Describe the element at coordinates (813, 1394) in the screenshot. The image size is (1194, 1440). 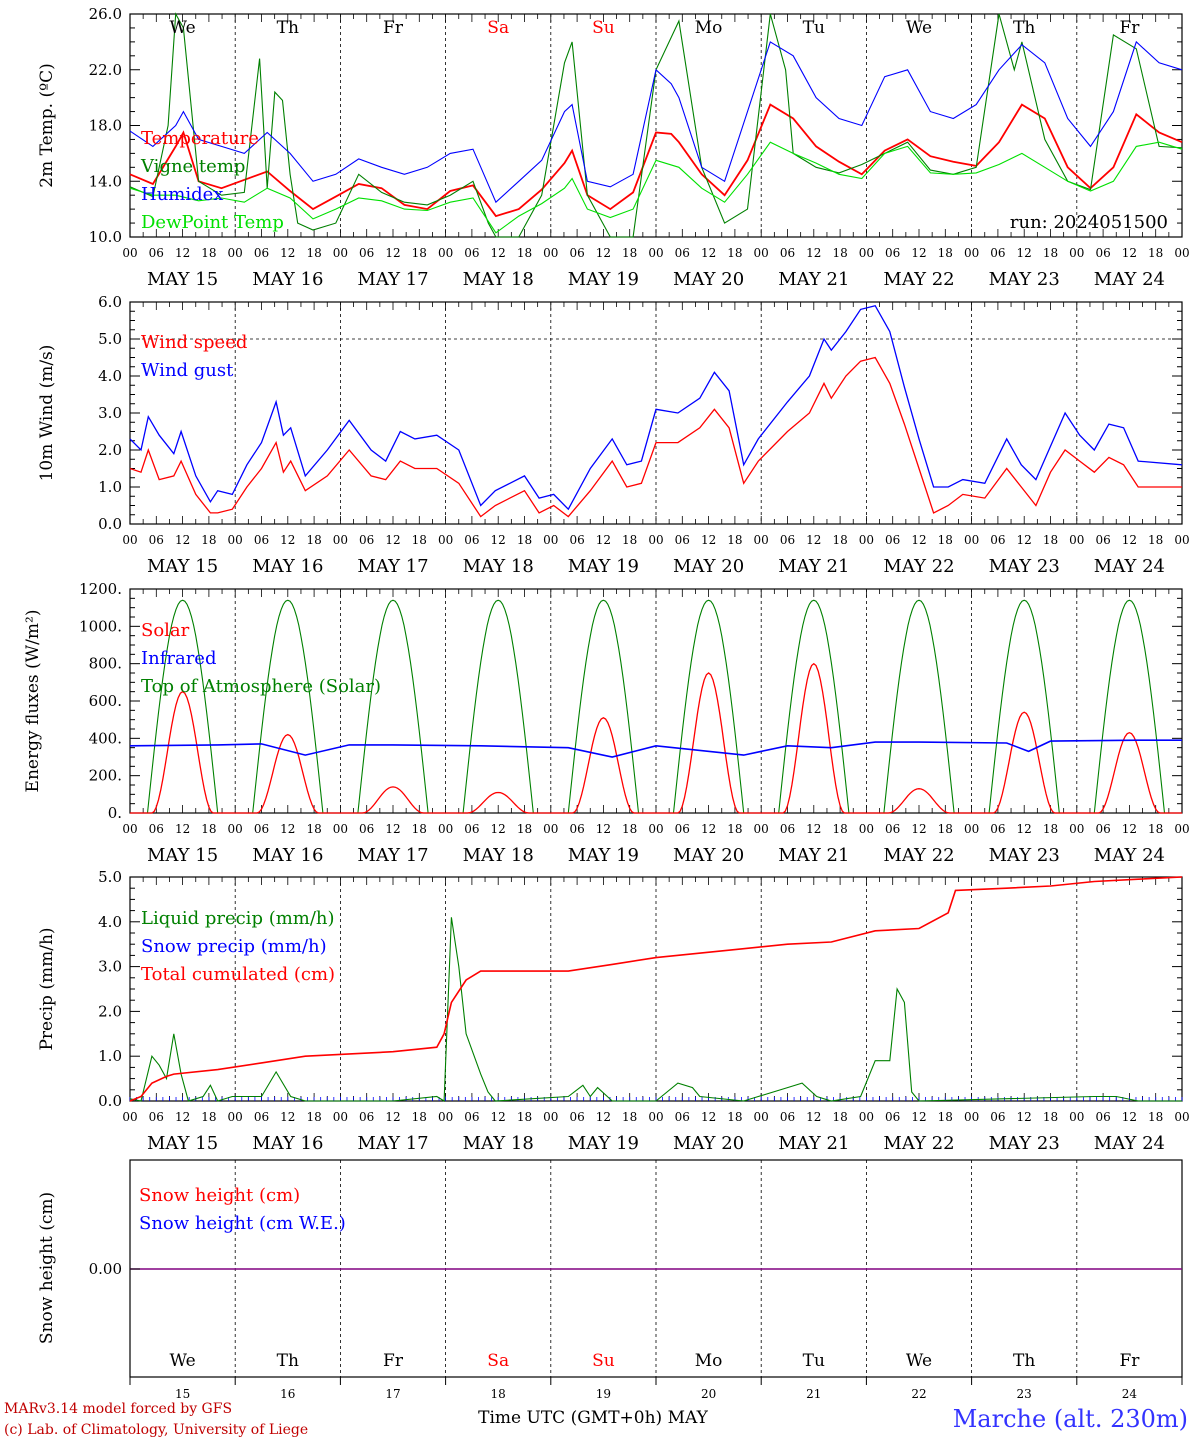
I see `day-number-label: 21` at that location.